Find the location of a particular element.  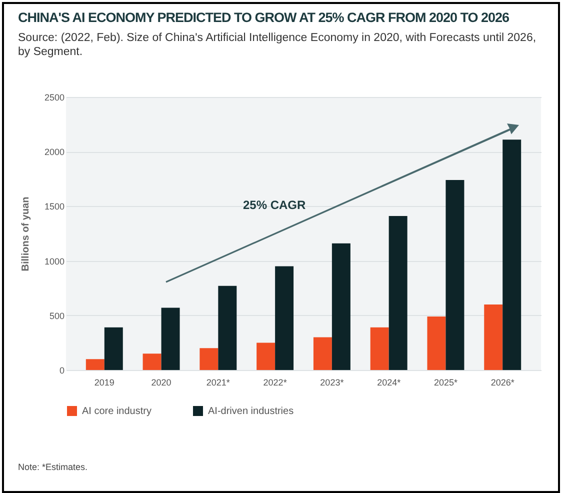

x-tick-label: 2021* is located at coordinates (218, 383).